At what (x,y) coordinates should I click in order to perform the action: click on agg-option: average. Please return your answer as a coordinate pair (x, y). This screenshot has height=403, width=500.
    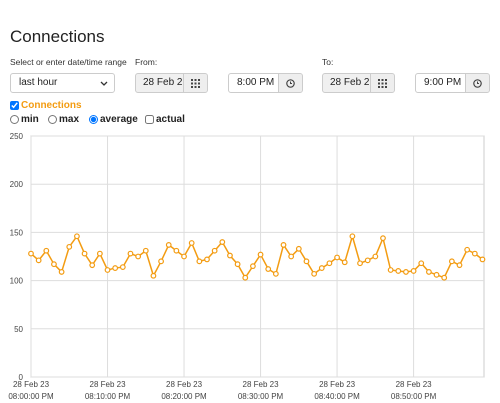
    Looking at the image, I should click on (113, 119).